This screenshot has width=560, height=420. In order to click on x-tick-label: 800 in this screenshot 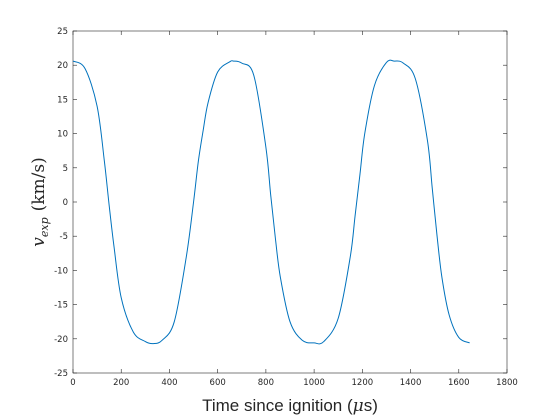, I will do `click(266, 383)`.